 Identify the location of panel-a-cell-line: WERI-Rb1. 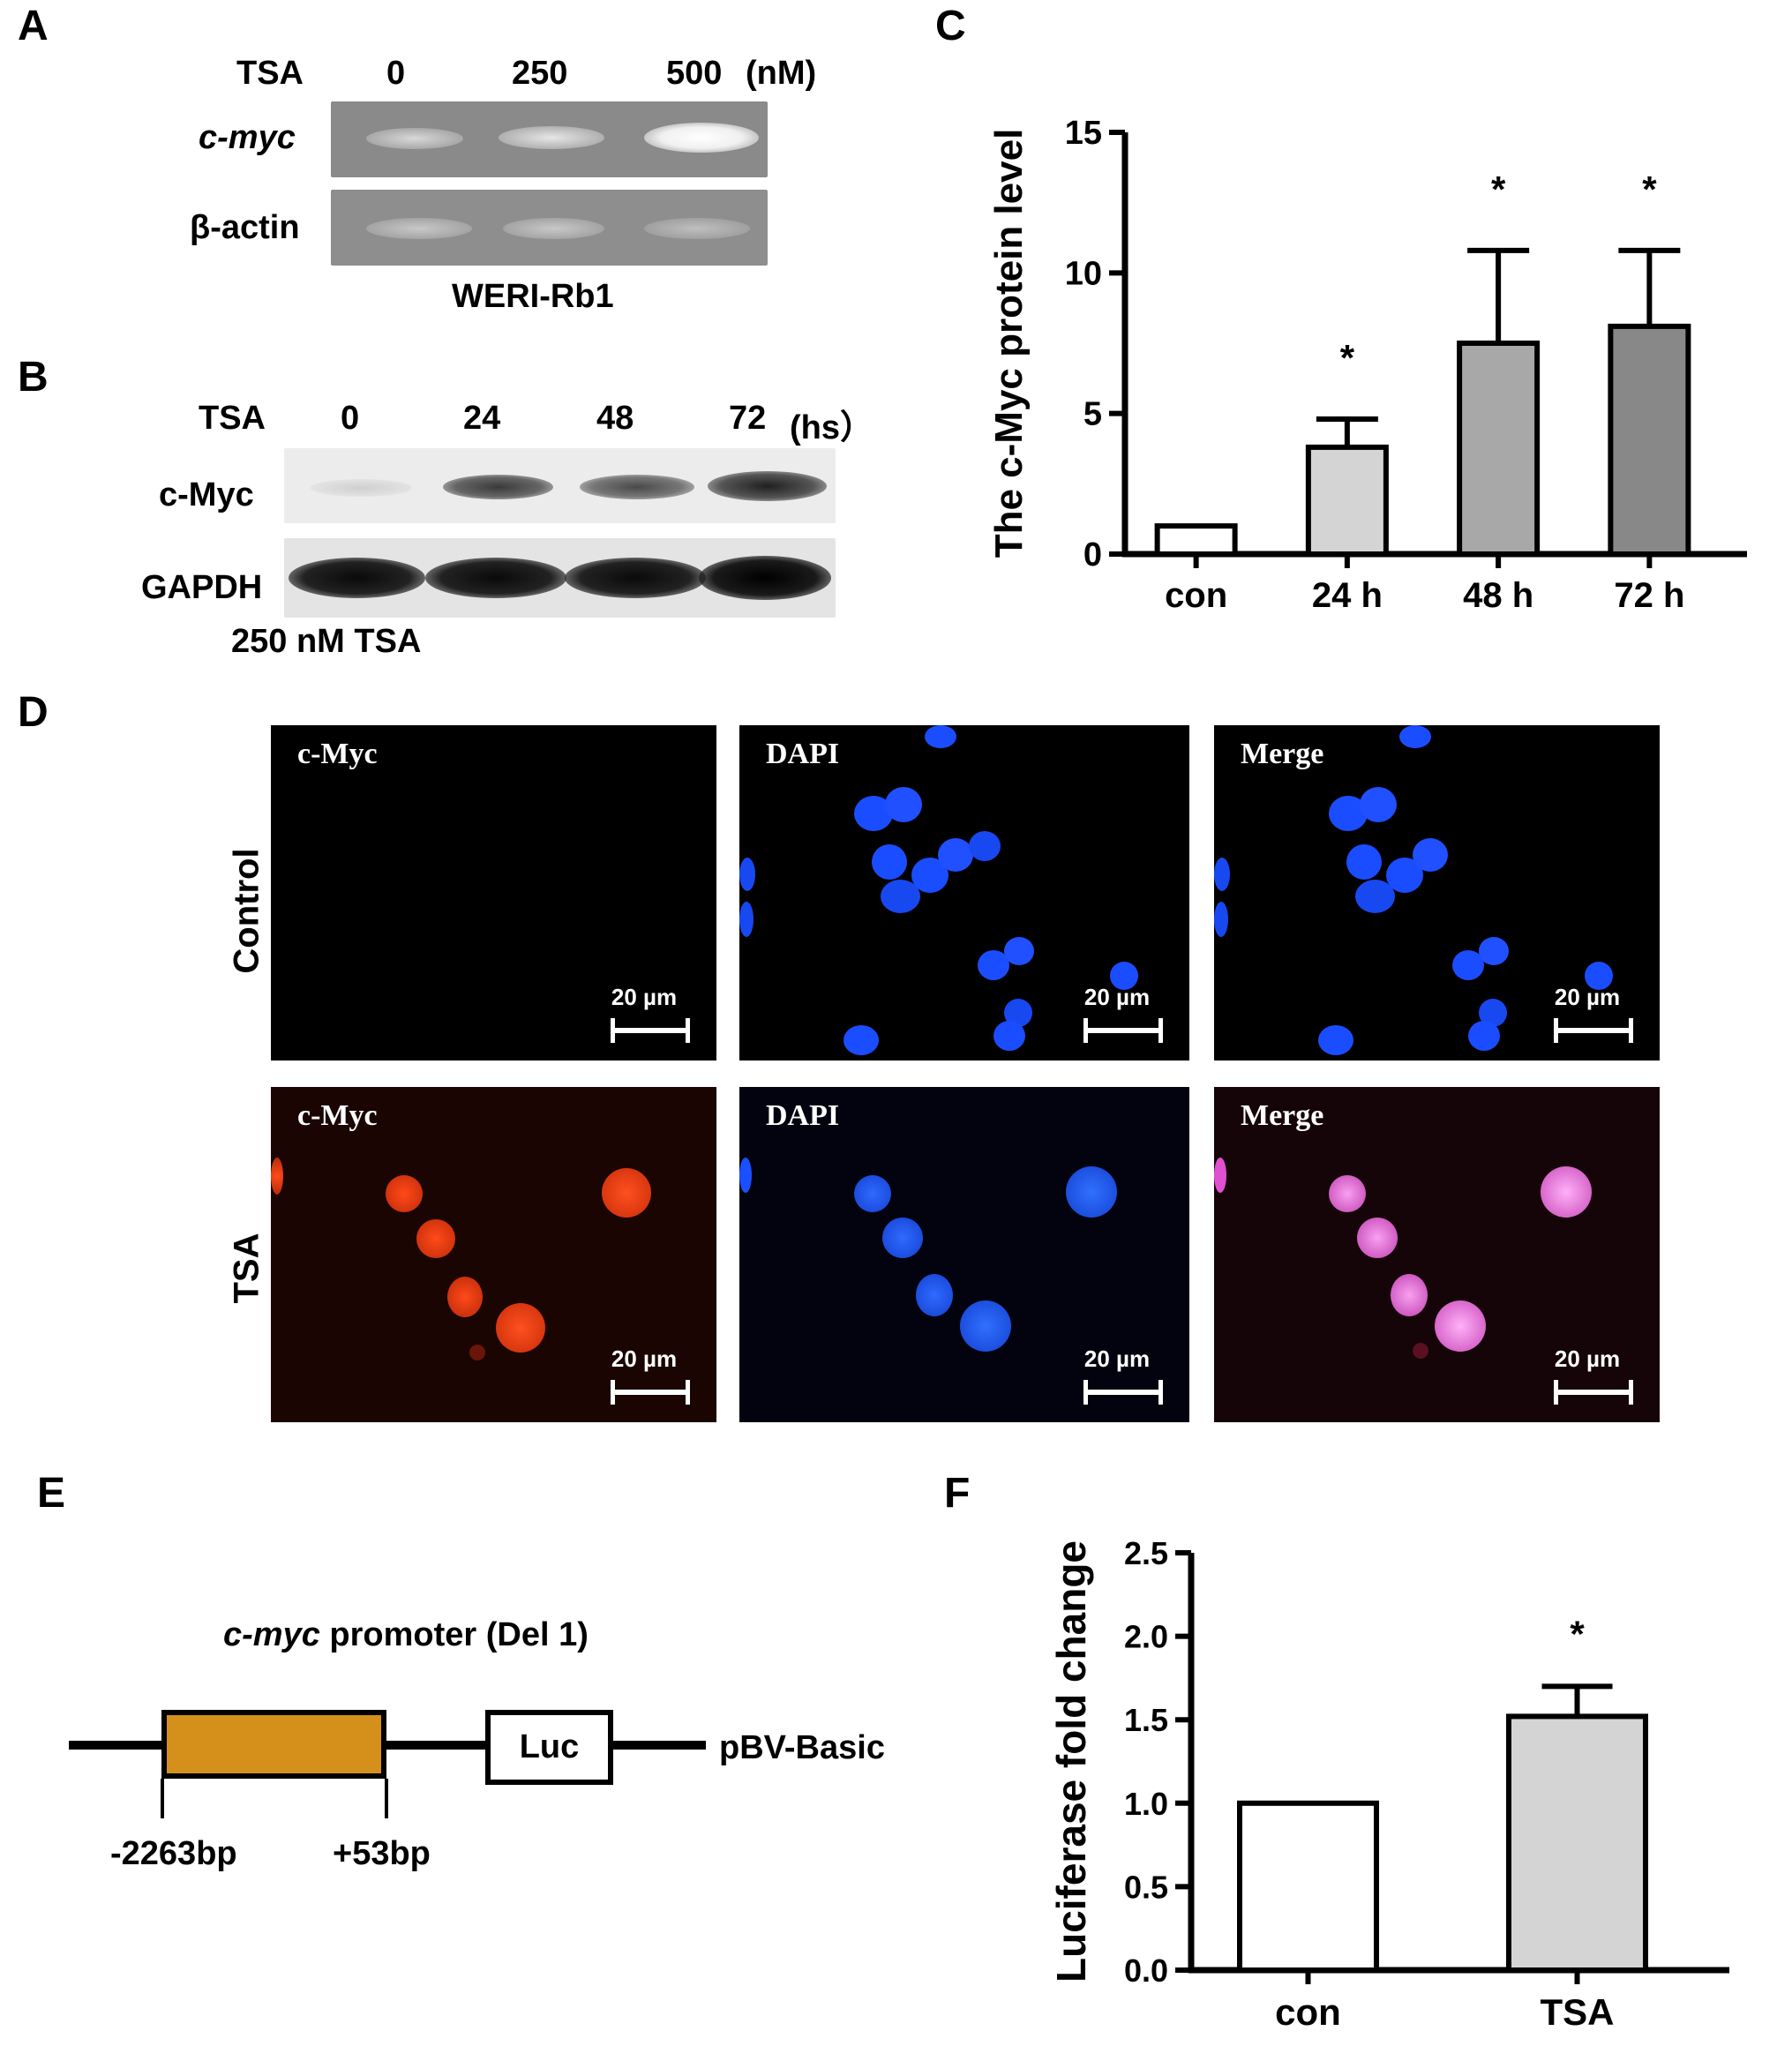
(533, 297).